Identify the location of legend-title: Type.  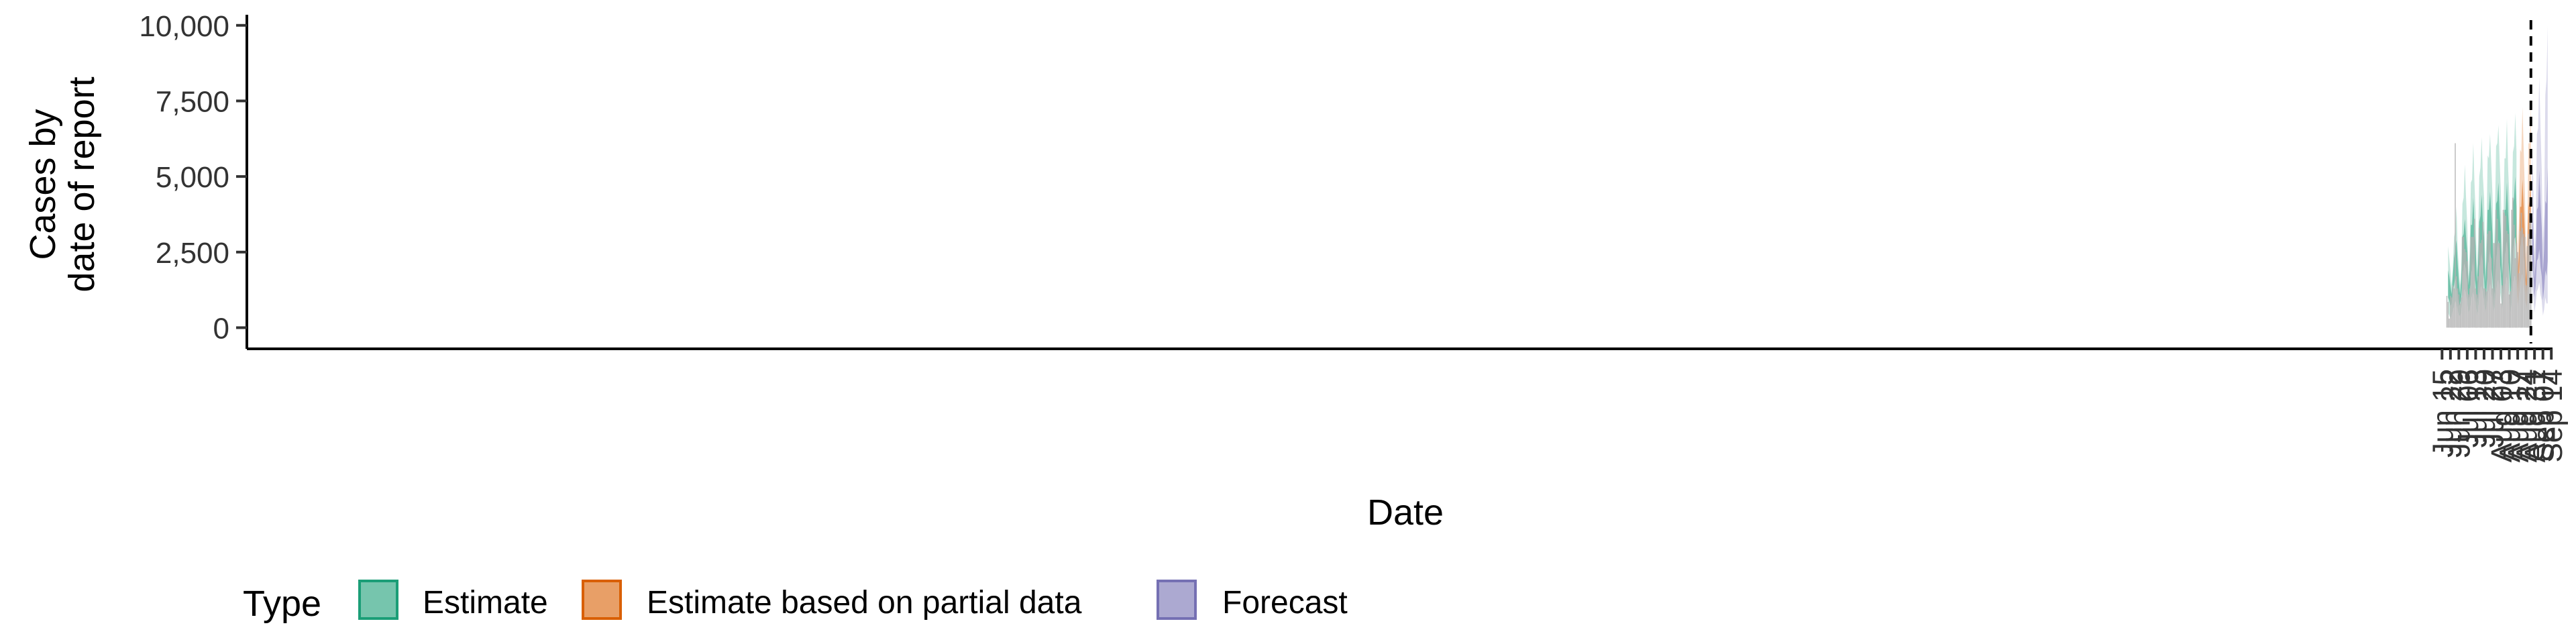
(282, 604).